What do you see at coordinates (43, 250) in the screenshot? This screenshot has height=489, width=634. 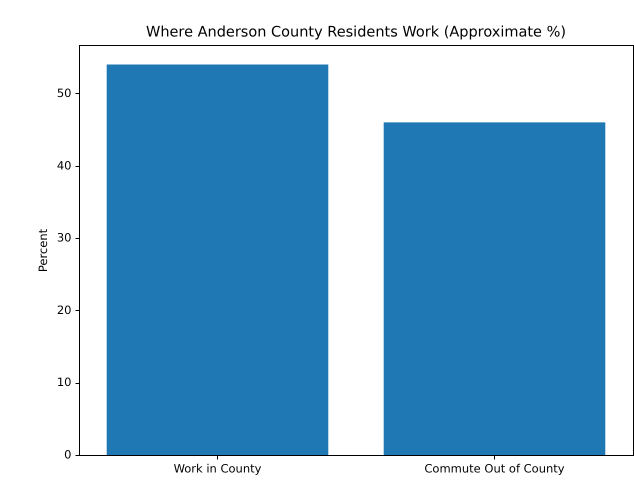 I see `y-axis-title: Percent` at bounding box center [43, 250].